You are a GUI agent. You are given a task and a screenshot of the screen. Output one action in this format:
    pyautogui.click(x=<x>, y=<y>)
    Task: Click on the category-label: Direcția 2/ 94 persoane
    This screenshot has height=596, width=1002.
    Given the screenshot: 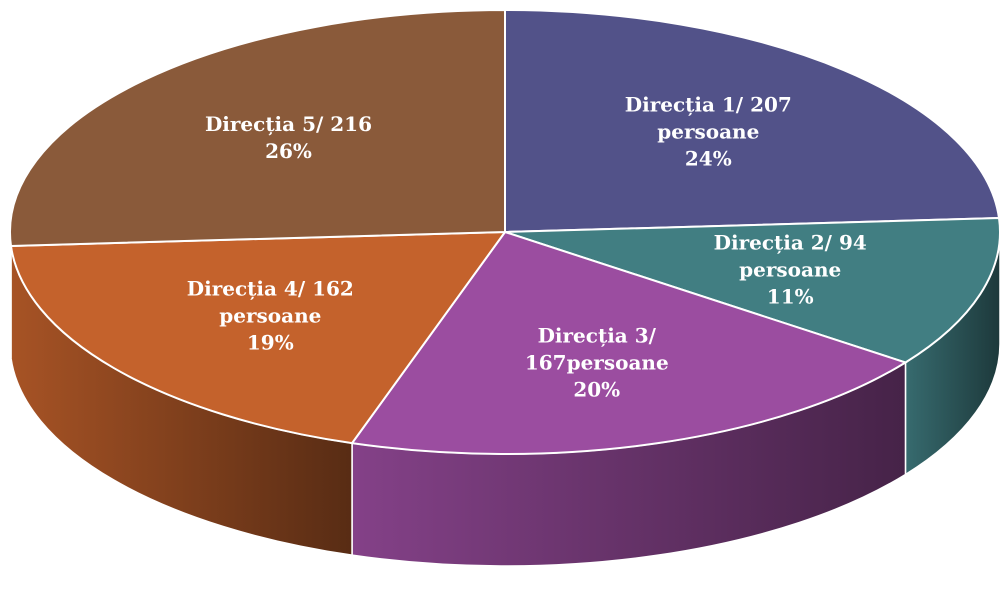 What is the action you would take?
    pyautogui.click(x=790, y=256)
    